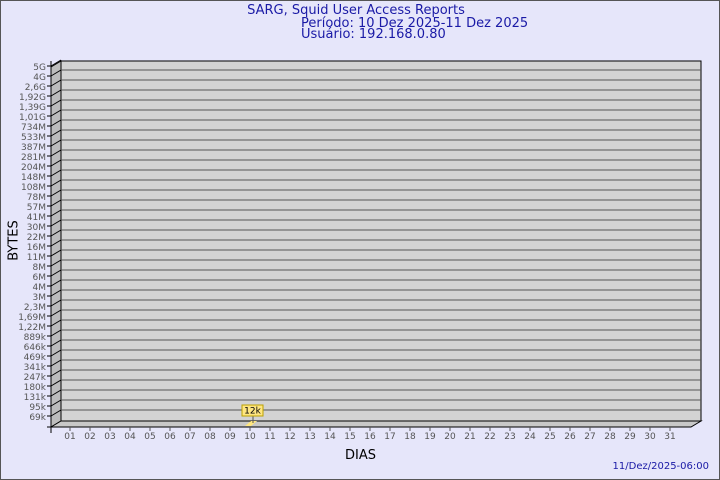  What do you see at coordinates (35, 338) in the screenshot?
I see `y-tick-label: 889k` at bounding box center [35, 338].